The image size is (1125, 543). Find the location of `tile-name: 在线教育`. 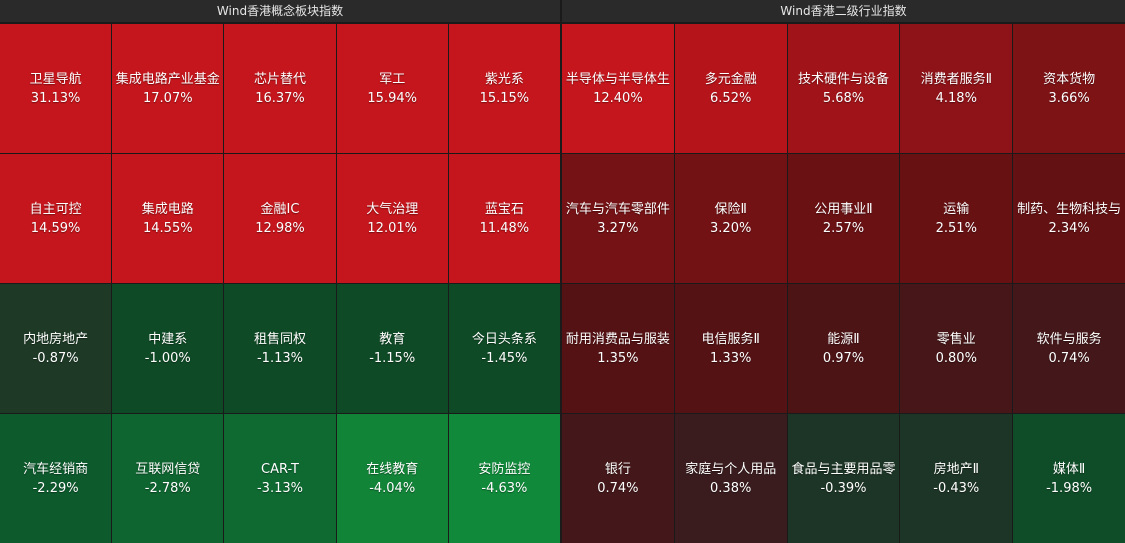

tile-name: 在线教育 is located at coordinates (392, 469).